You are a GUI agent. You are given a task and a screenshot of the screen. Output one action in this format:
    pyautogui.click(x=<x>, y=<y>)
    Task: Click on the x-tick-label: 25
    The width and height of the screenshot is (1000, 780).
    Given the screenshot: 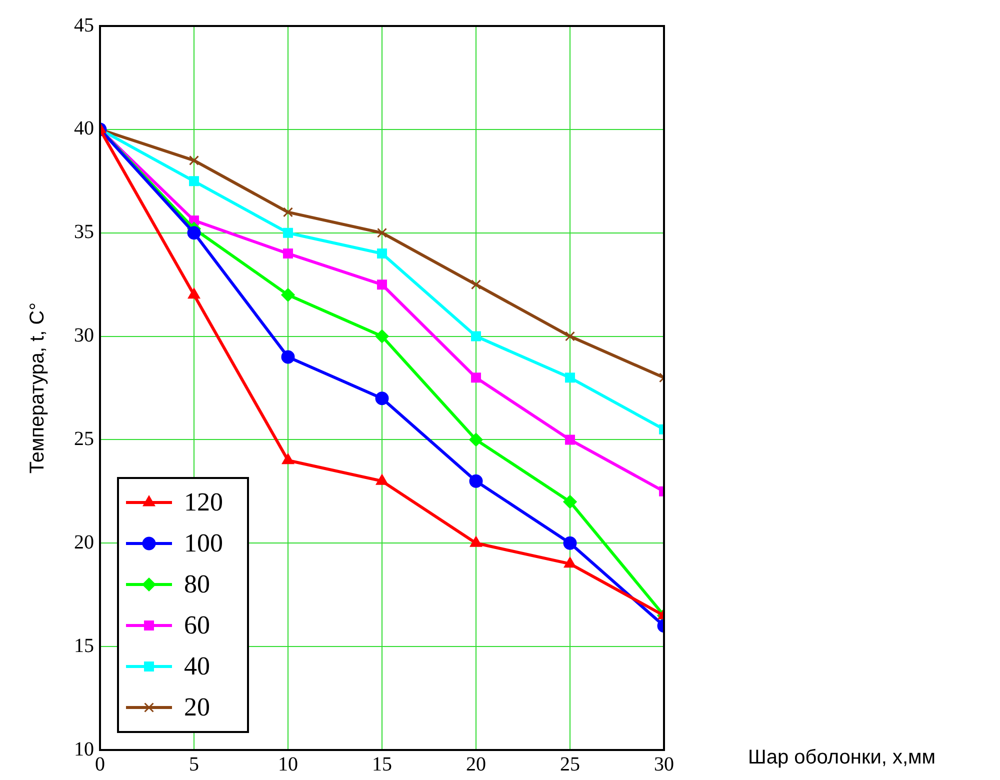 What is the action you would take?
    pyautogui.click(x=570, y=764)
    